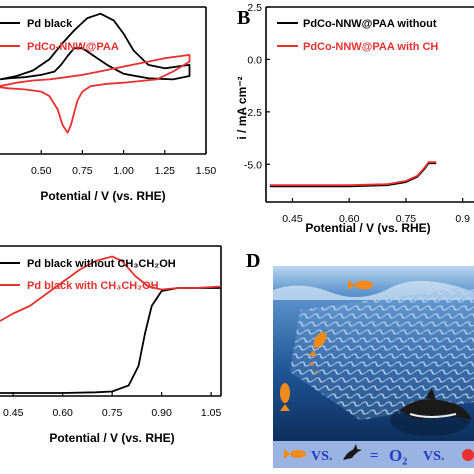 The image size is (474, 474). I want to click on caption-bar, so click(373, 454).